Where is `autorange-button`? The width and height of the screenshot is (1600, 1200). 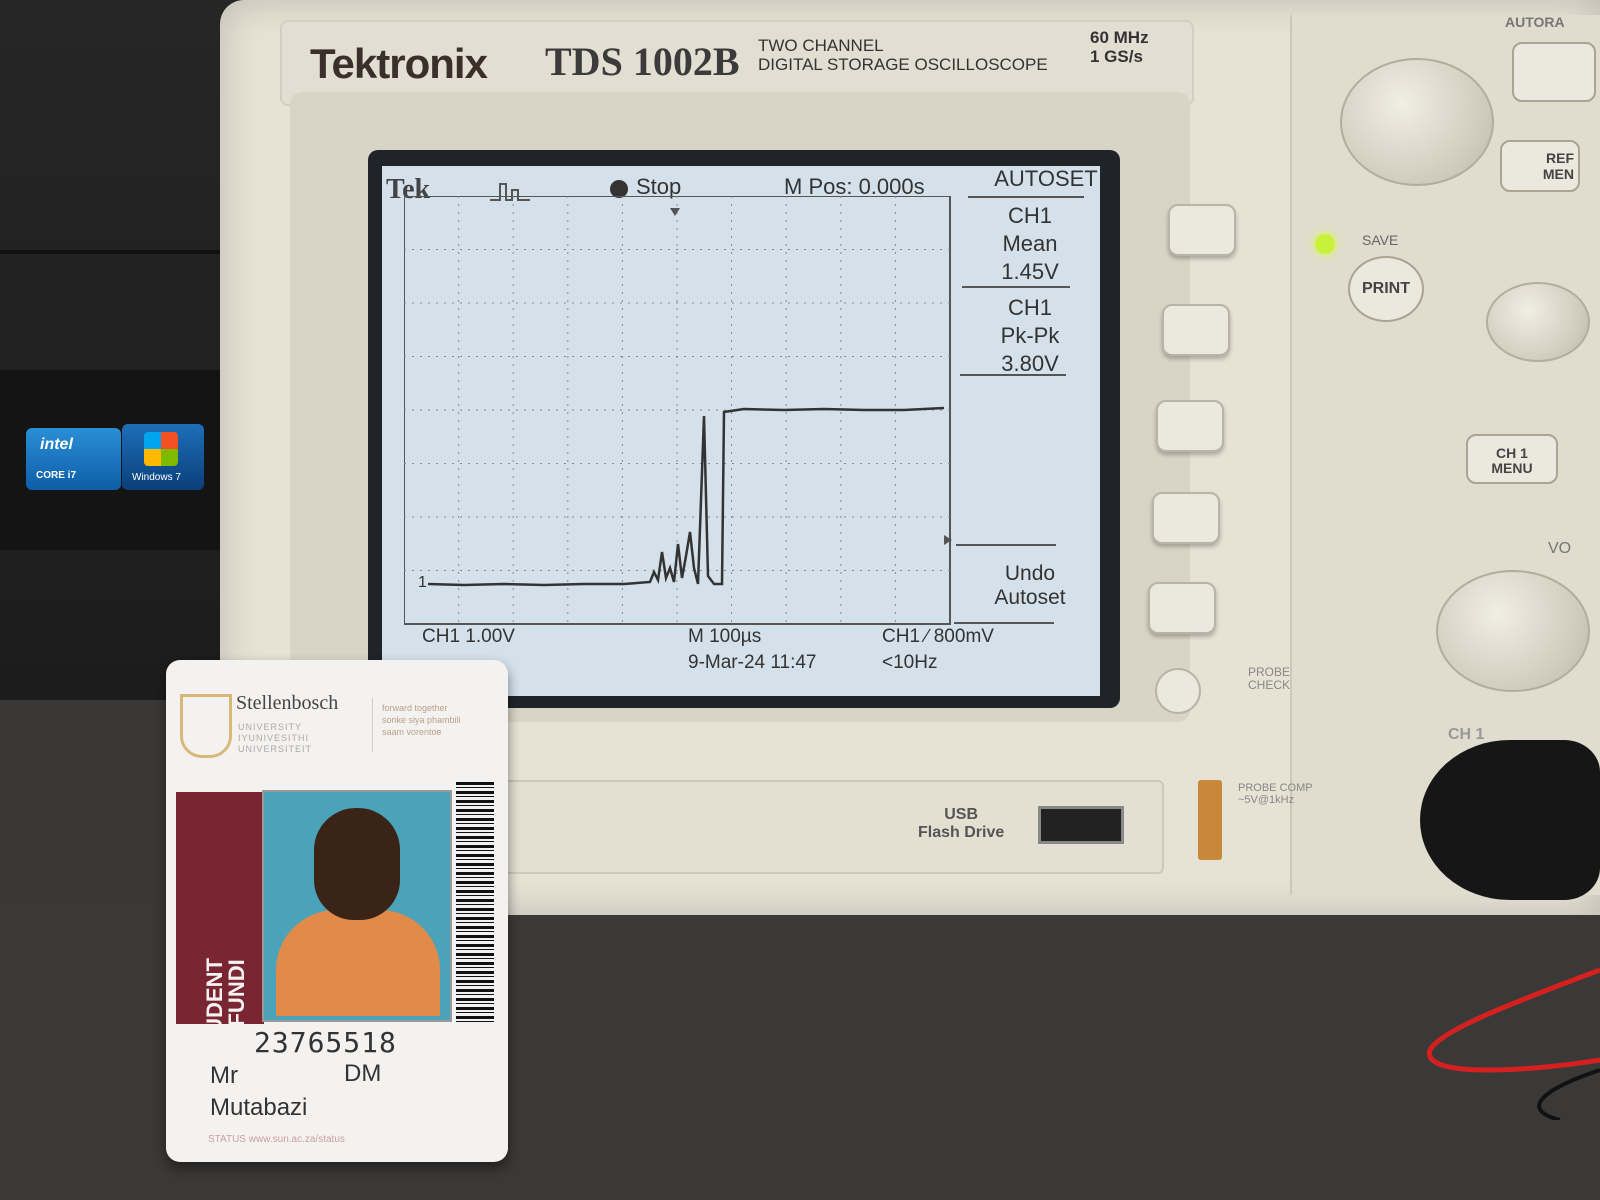
autorange-button is located at coordinates (1554, 72).